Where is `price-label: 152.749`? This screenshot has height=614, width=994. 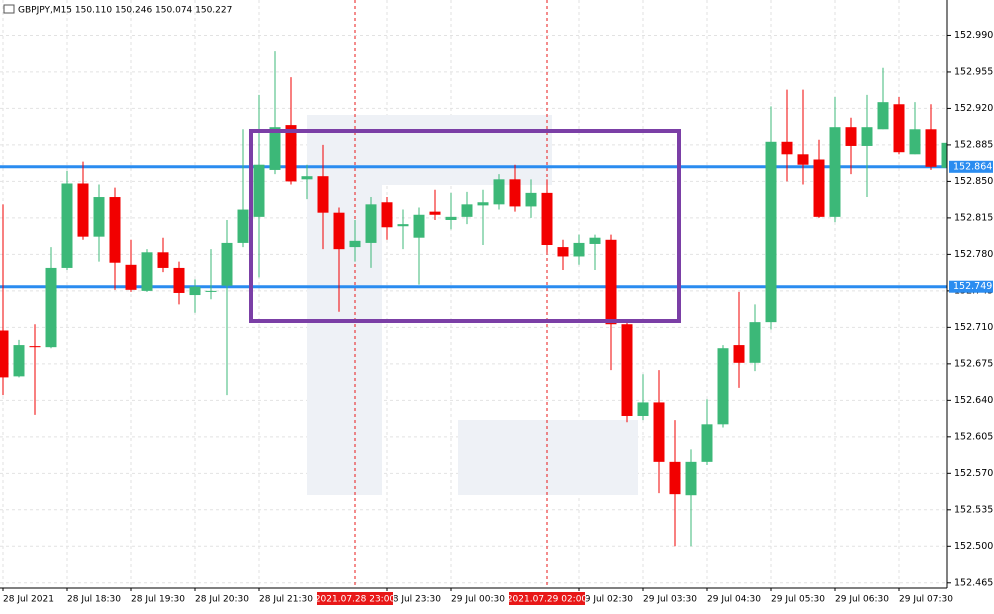
price-label: 152.749 is located at coordinates (972, 286).